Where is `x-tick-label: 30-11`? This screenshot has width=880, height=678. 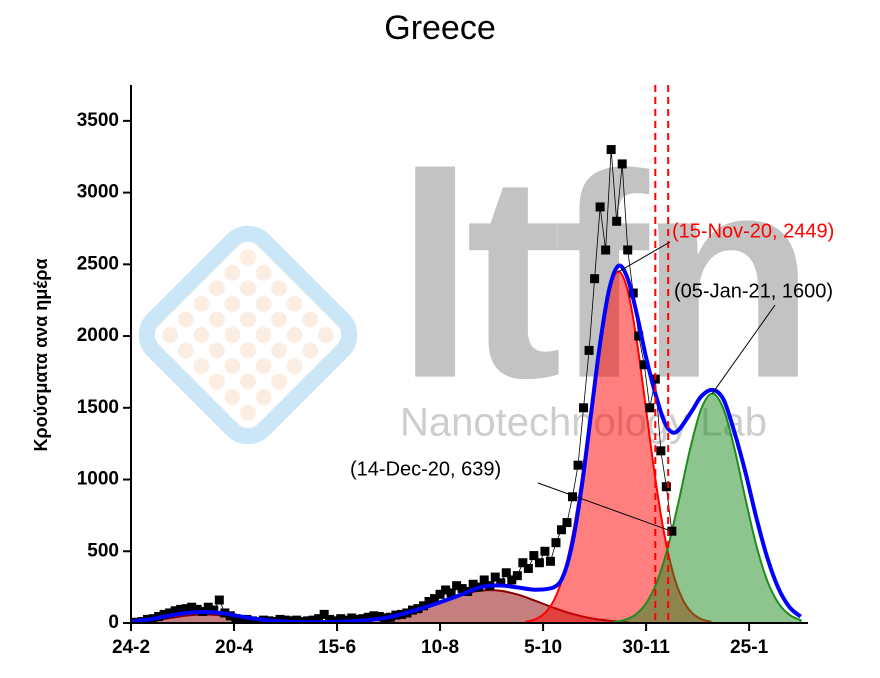
x-tick-label: 30-11 is located at coordinates (646, 647).